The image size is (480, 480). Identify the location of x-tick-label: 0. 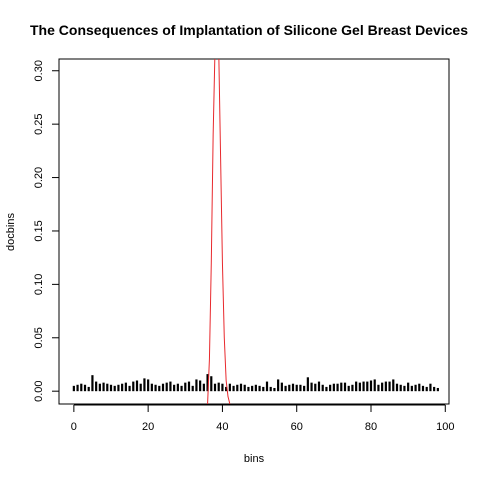
(74, 427).